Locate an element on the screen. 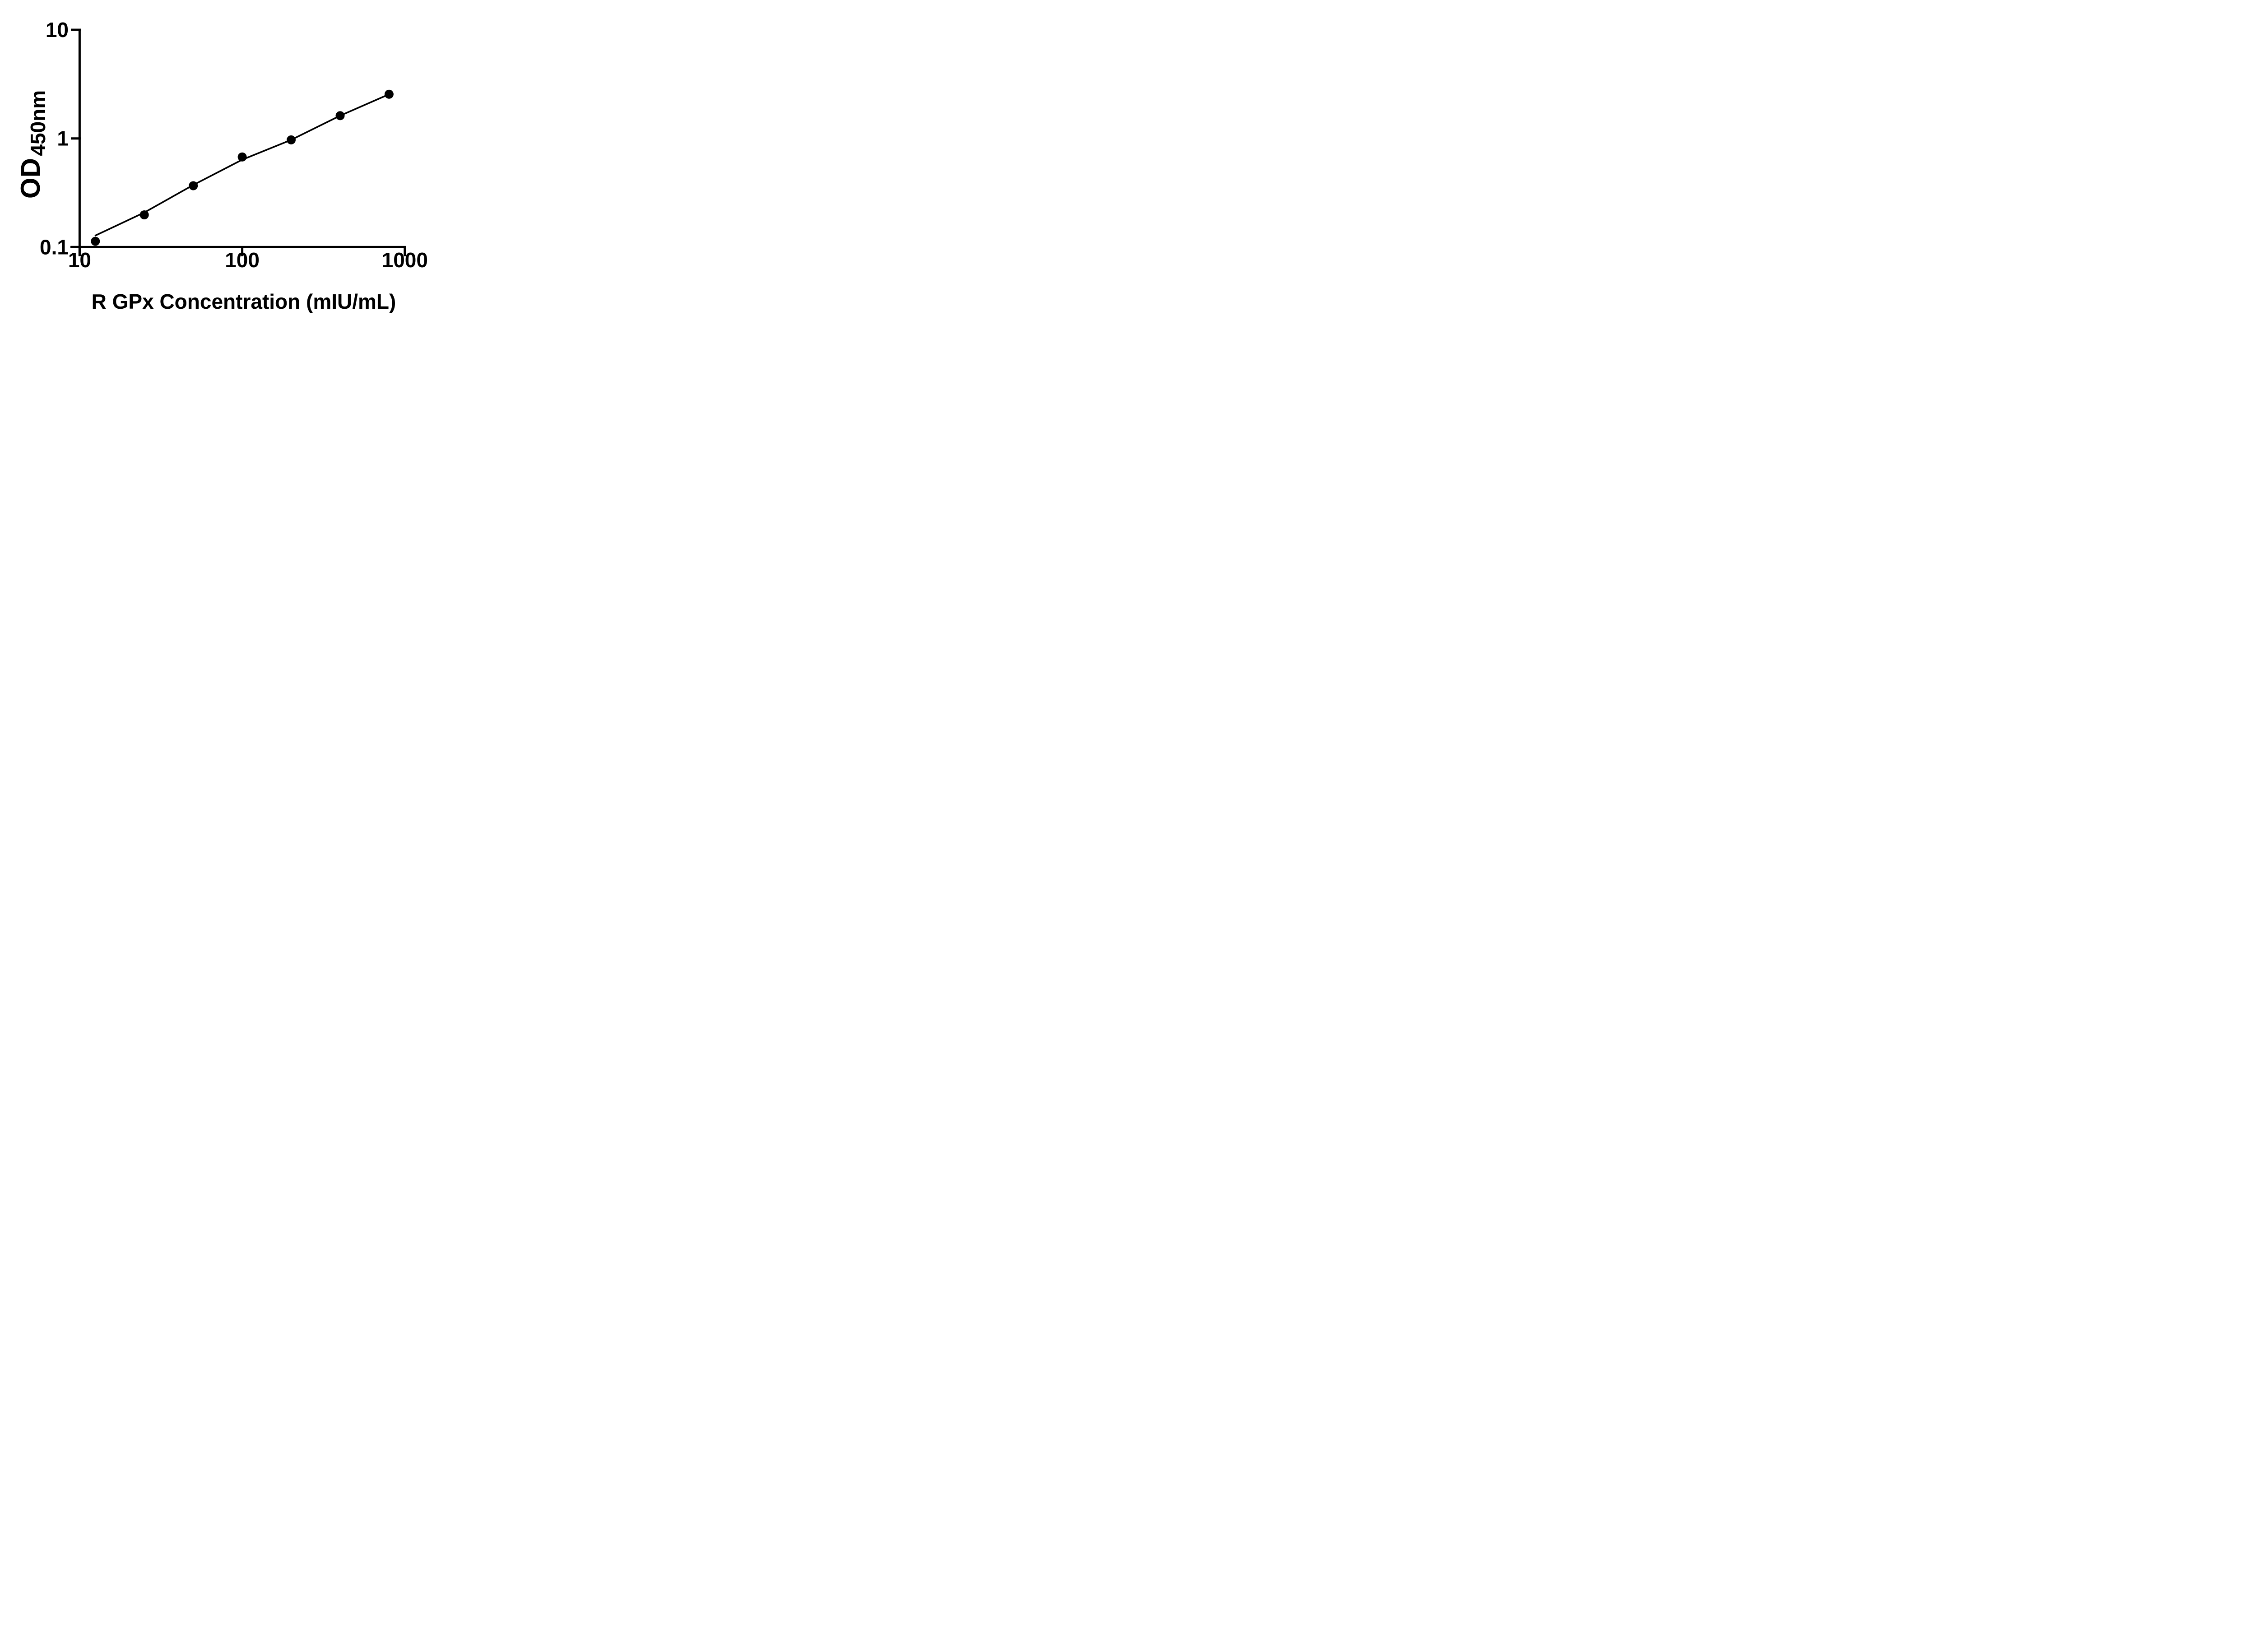 This screenshot has height=1652, width=2257. x-tick-label: 1000 is located at coordinates (405, 260).